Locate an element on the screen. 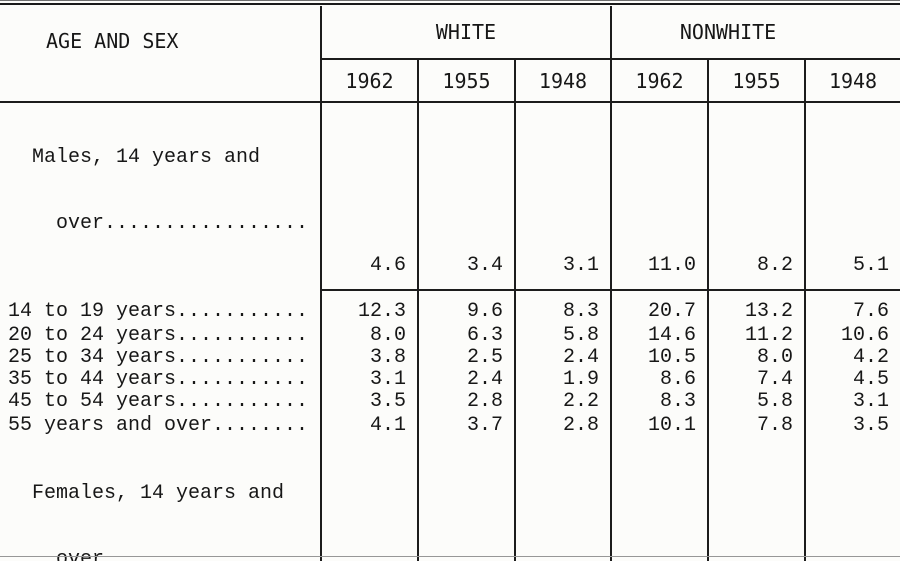 The height and width of the screenshot is (561, 900). cell-nonwhite-1948: 5.2 is located at coordinates (852, 500).